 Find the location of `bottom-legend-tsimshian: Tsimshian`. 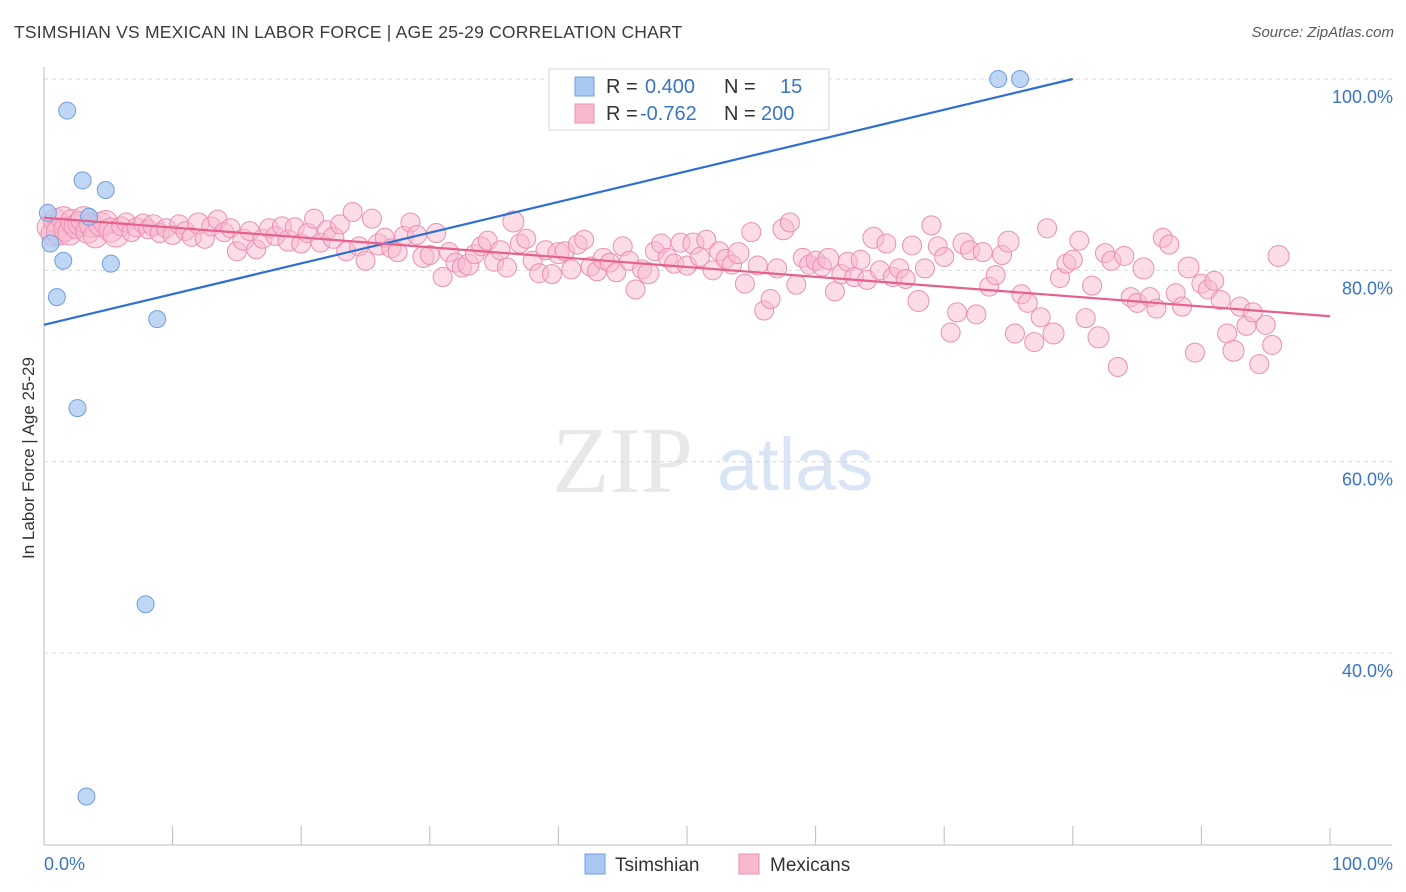

bottom-legend-tsimshian: Tsimshian is located at coordinates (657, 865).